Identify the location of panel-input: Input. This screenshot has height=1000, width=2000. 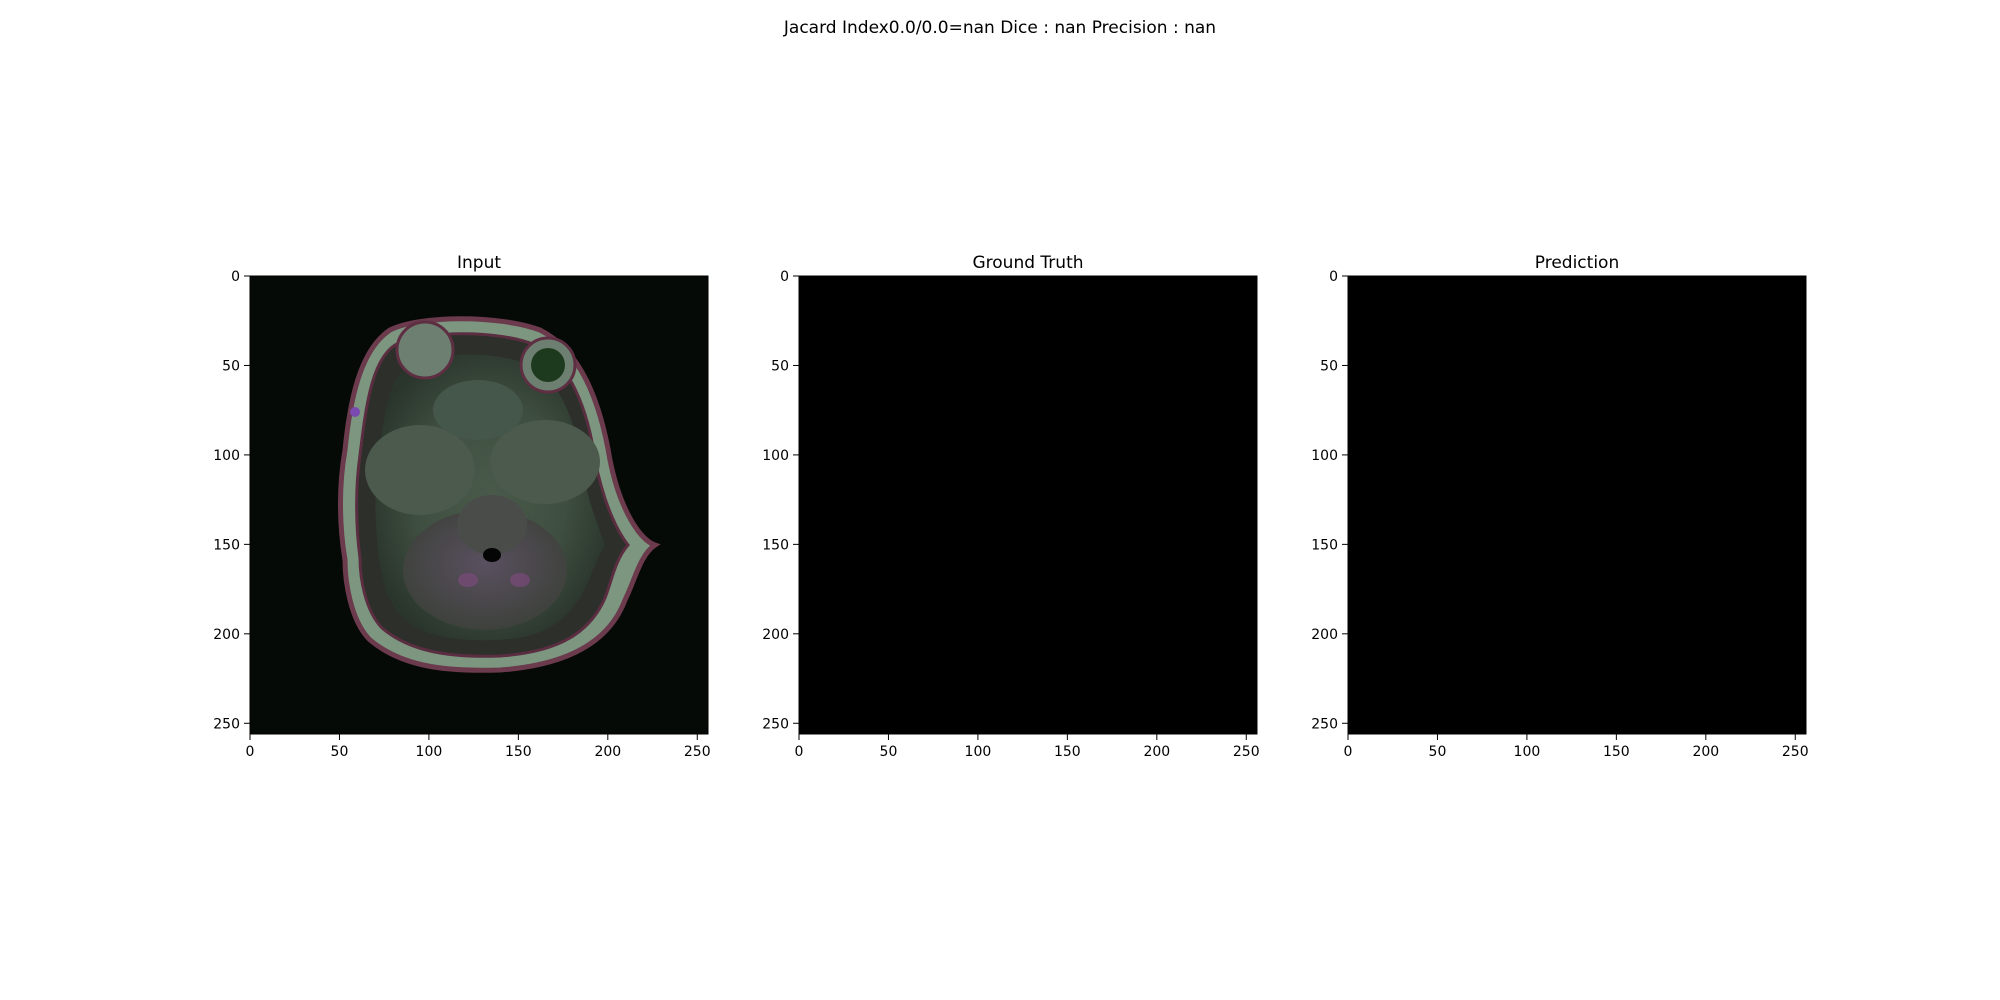
(461, 506).